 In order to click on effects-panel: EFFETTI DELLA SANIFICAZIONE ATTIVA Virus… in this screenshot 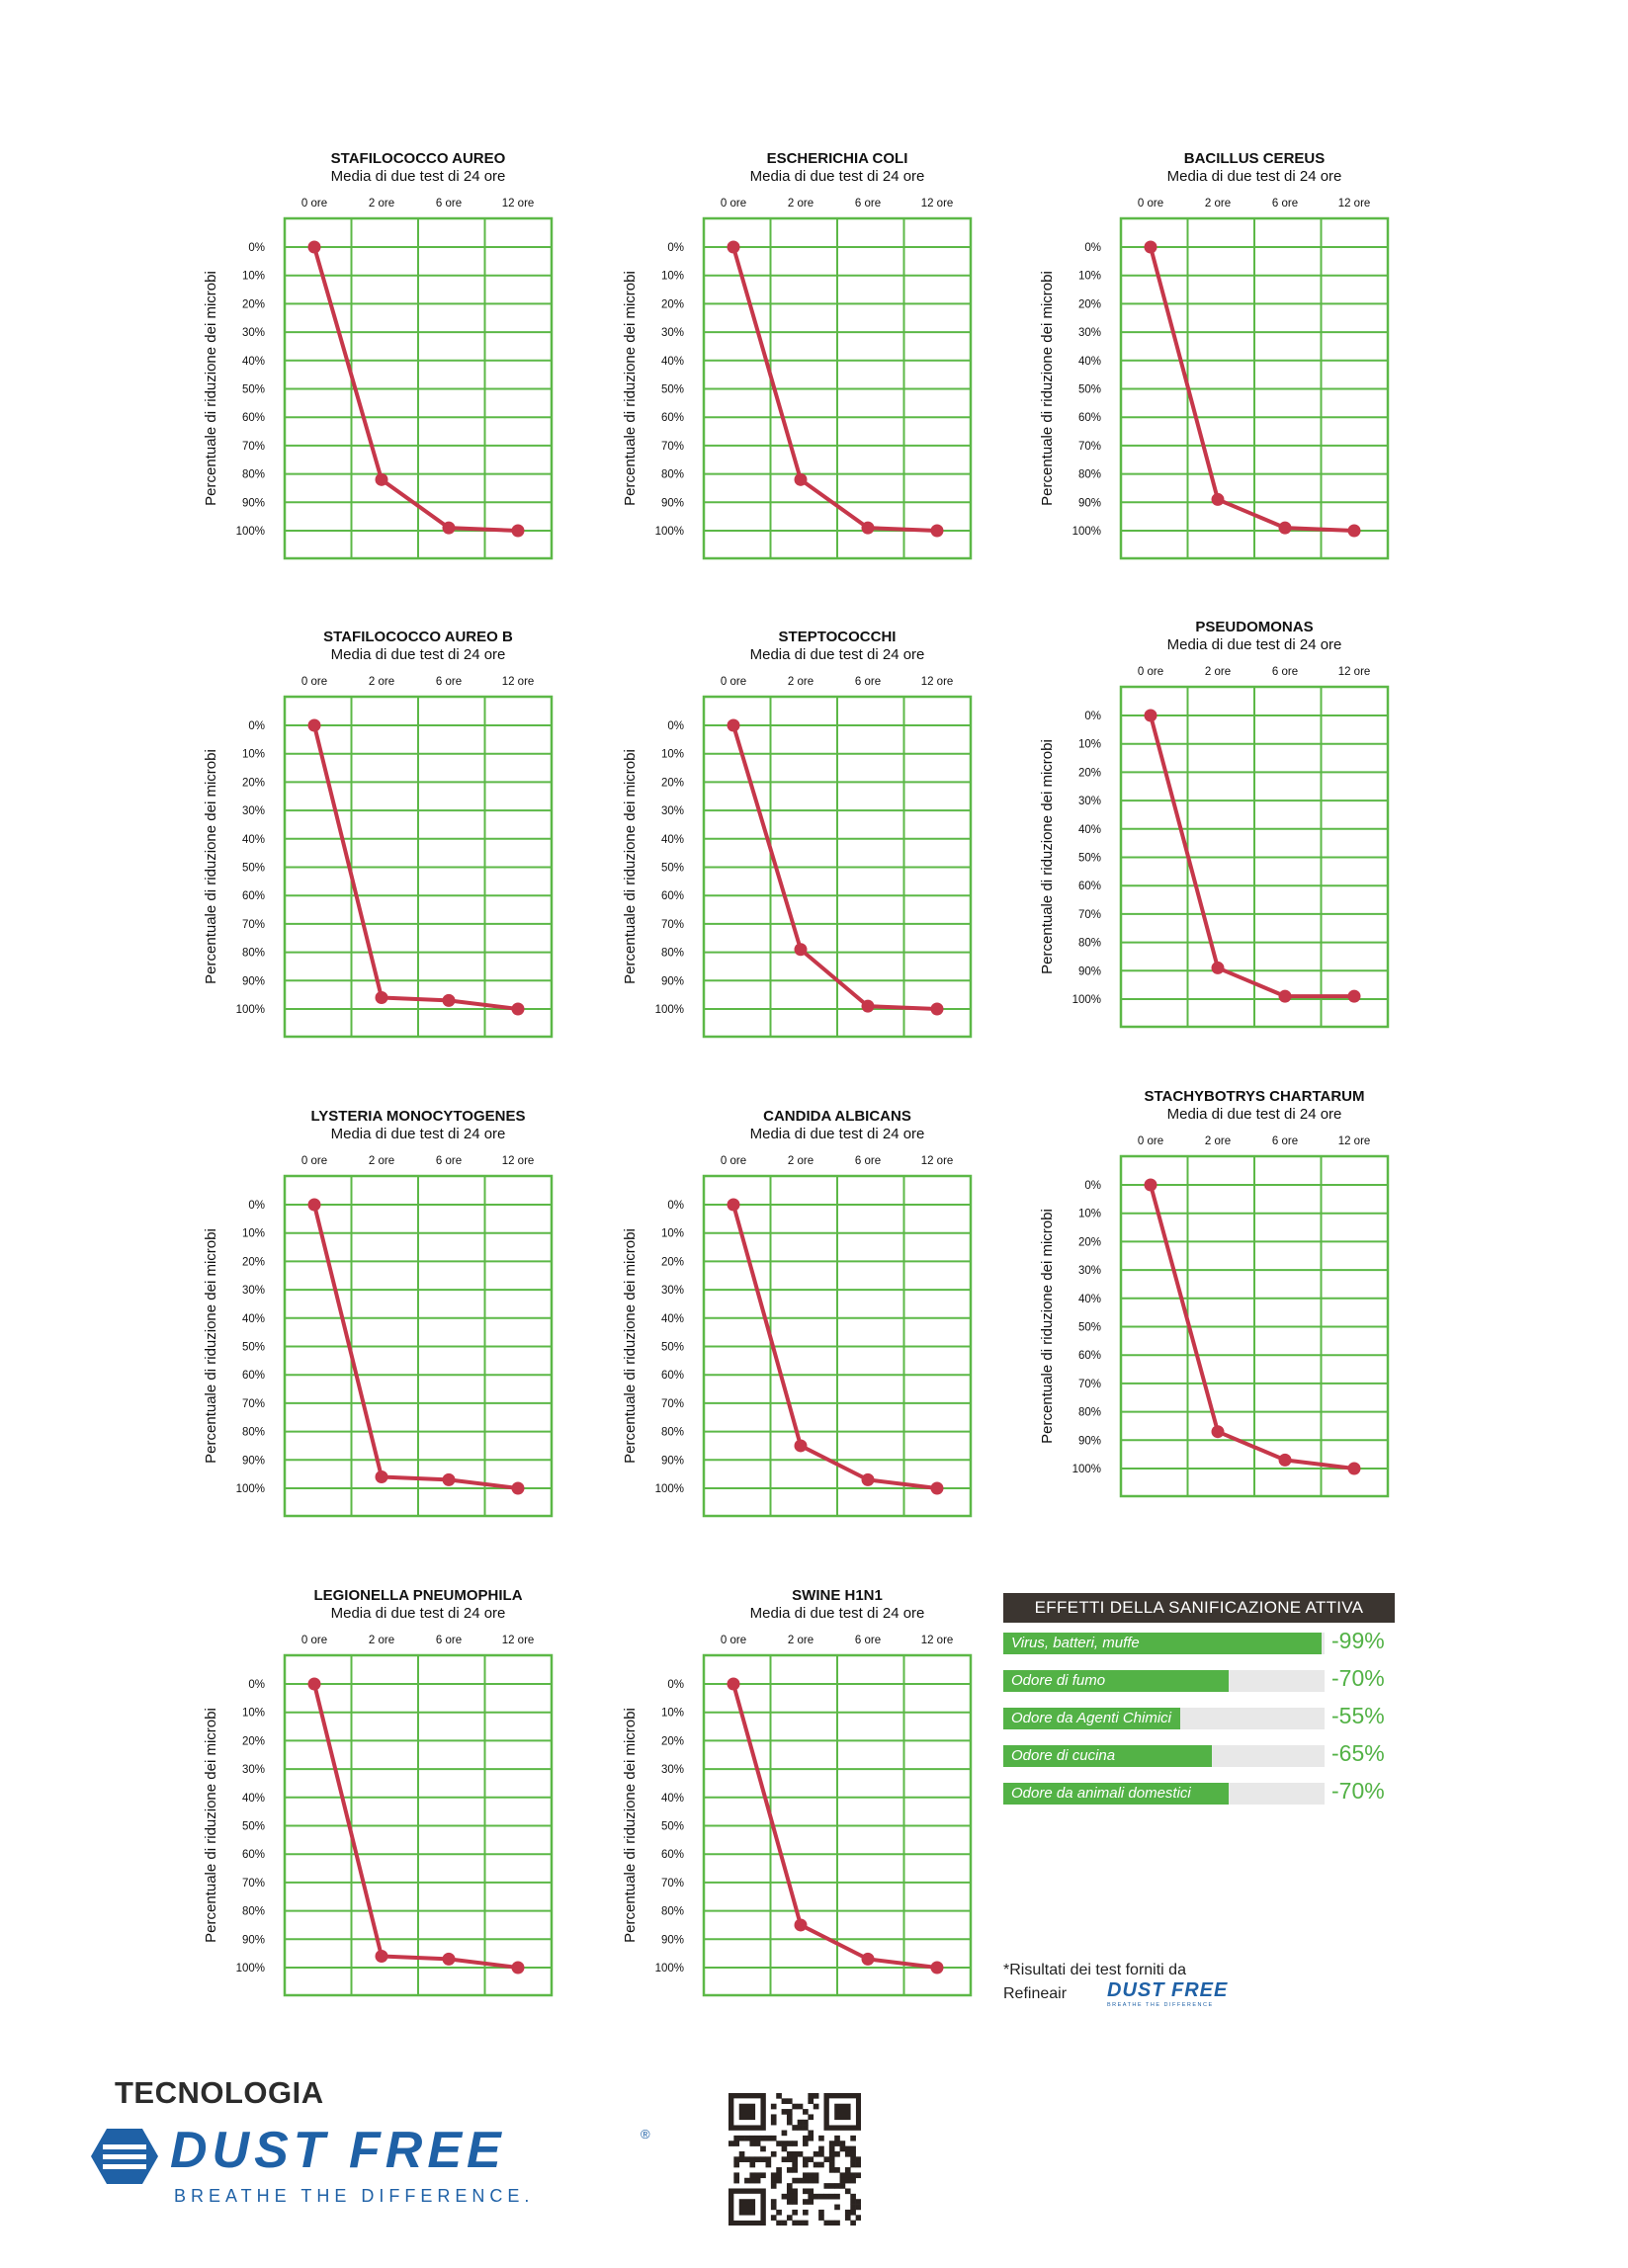, I will do `click(1201, 1701)`.